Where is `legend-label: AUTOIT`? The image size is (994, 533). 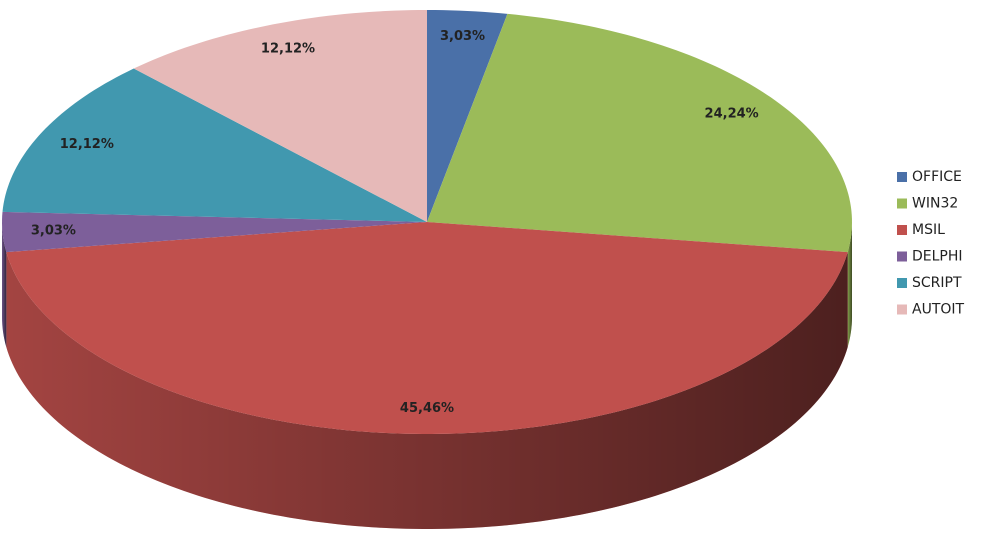
legend-label: AUTOIT is located at coordinates (938, 310).